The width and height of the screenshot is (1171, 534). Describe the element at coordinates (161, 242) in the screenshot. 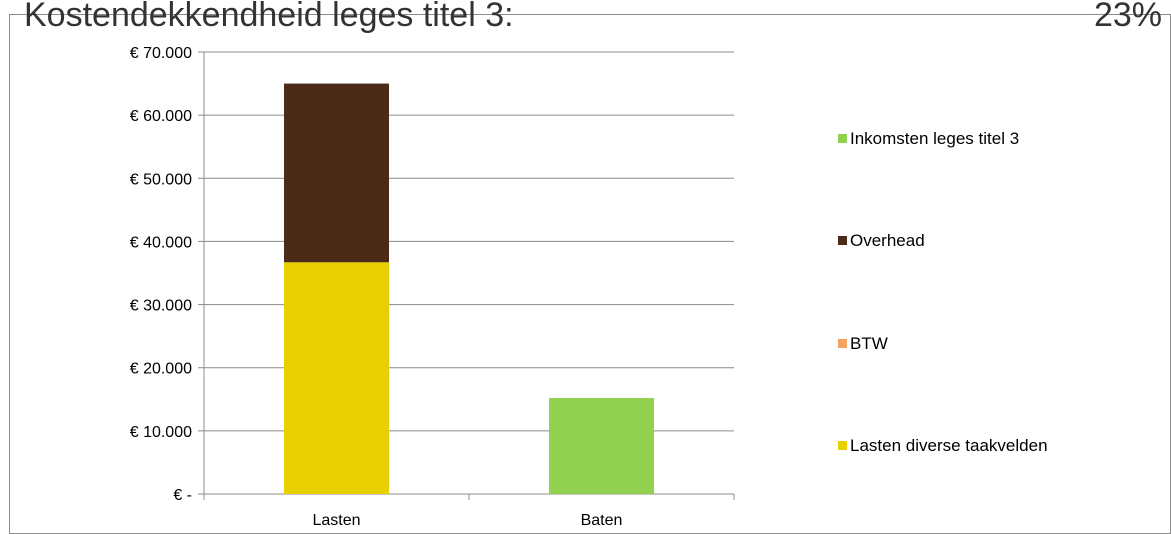

I see `y-tick-label: € 40.000` at that location.